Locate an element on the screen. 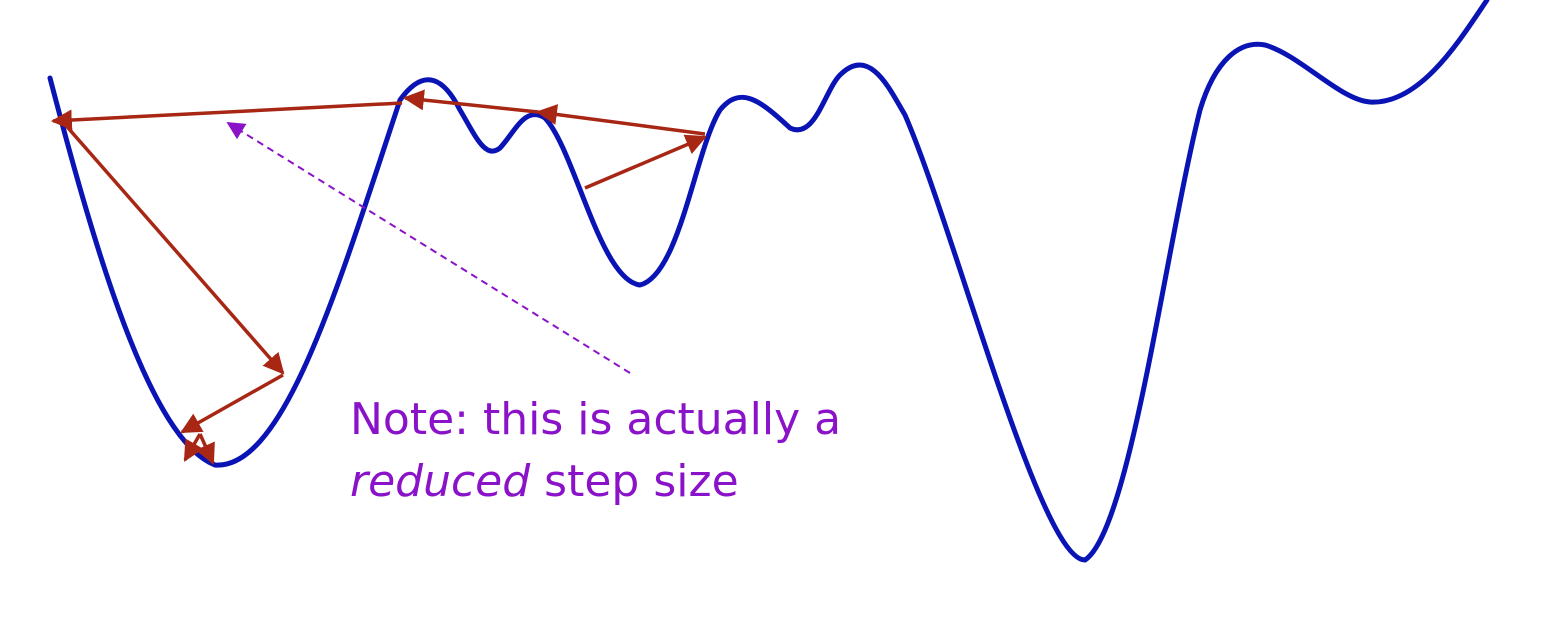  note-text-line-1: Note: this is actually a is located at coordinates (596, 419).